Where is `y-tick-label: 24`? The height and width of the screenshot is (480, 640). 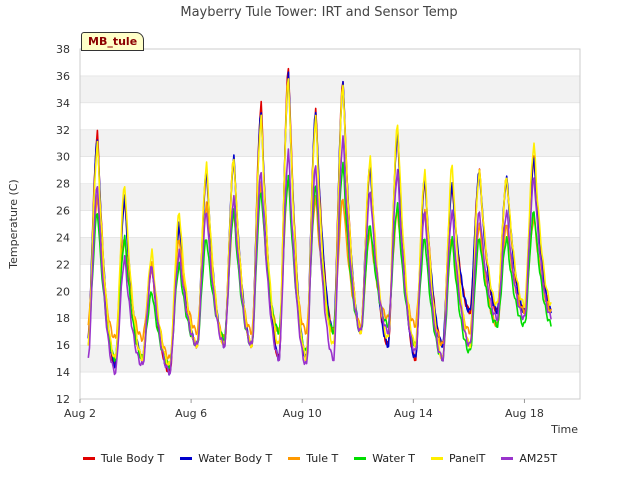 y-tick-label: 24 is located at coordinates (63, 237).